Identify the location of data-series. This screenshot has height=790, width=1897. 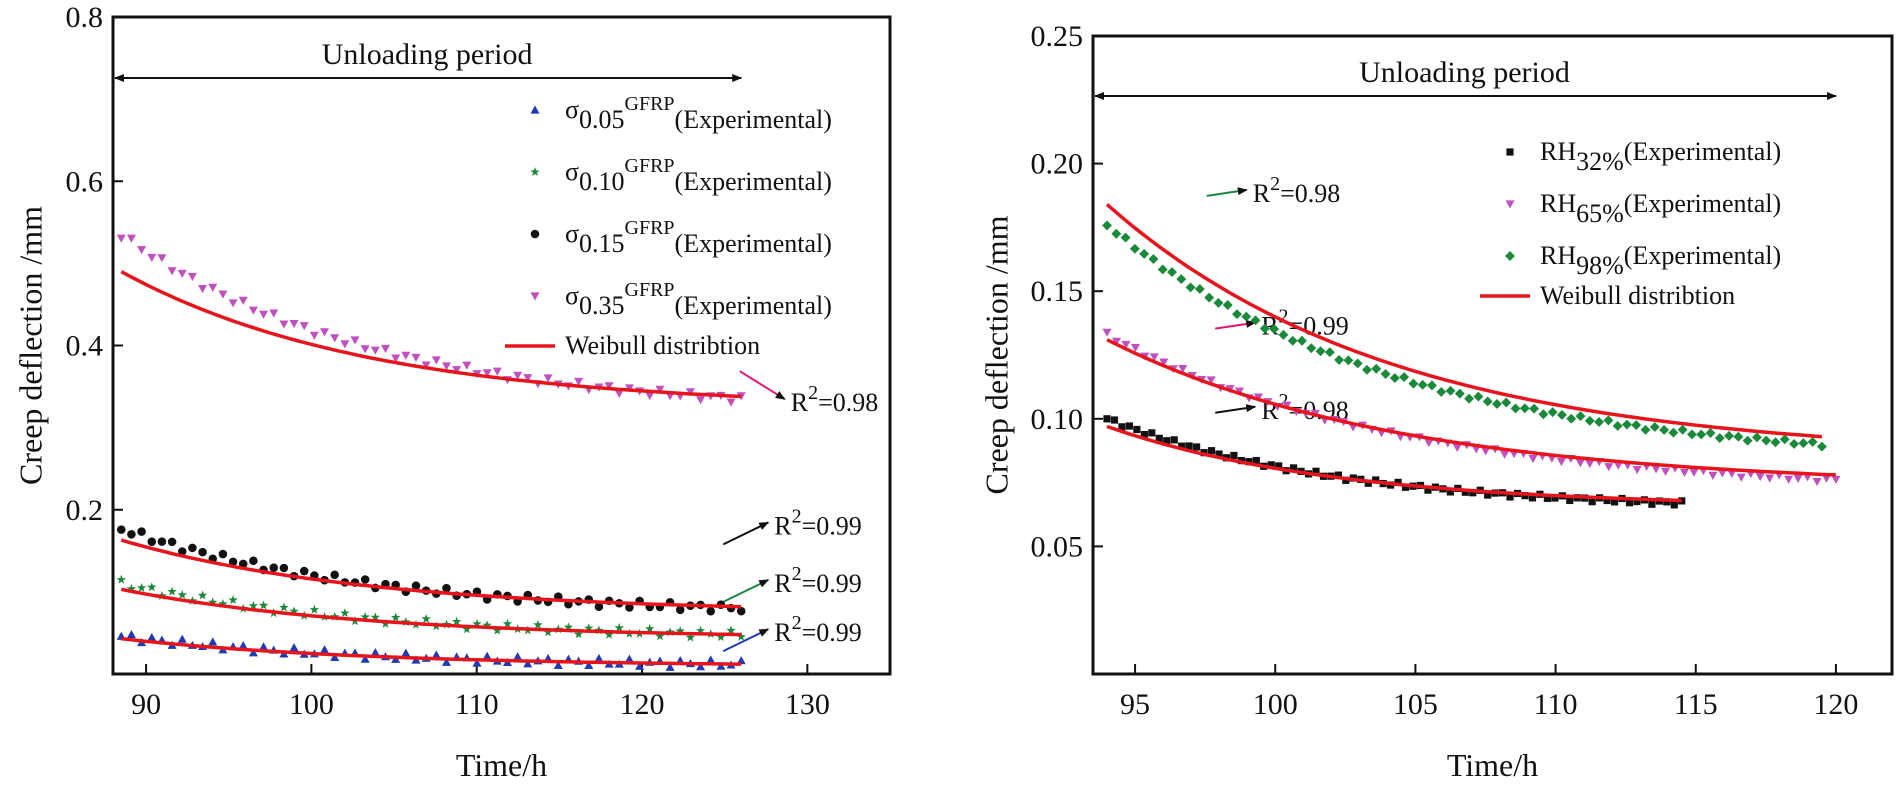
(431, 320).